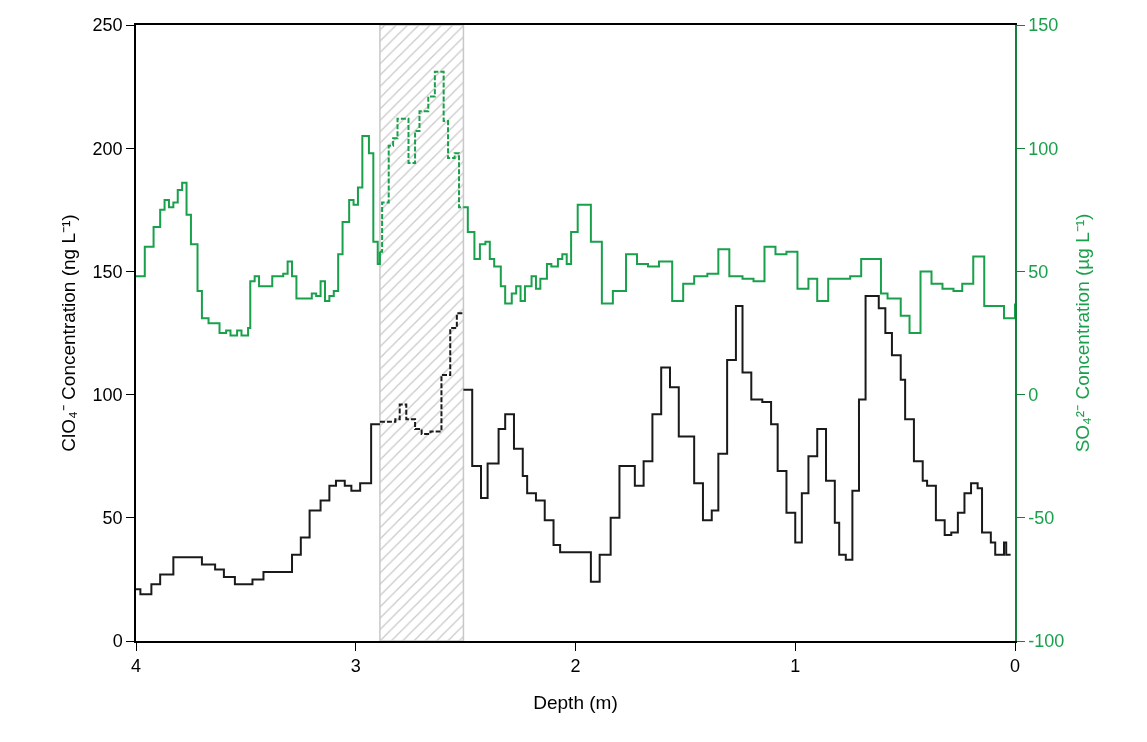  Describe the element at coordinates (1015, 666) in the screenshot. I see `x-tick-label: 0` at that location.